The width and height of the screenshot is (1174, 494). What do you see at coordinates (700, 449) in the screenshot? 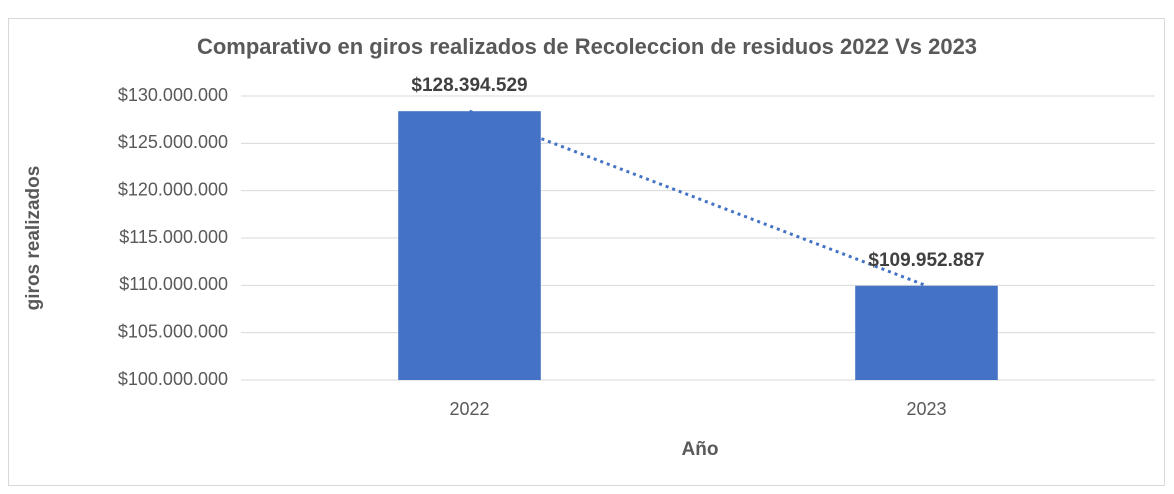
I see `x-axis-label: Año` at bounding box center [700, 449].